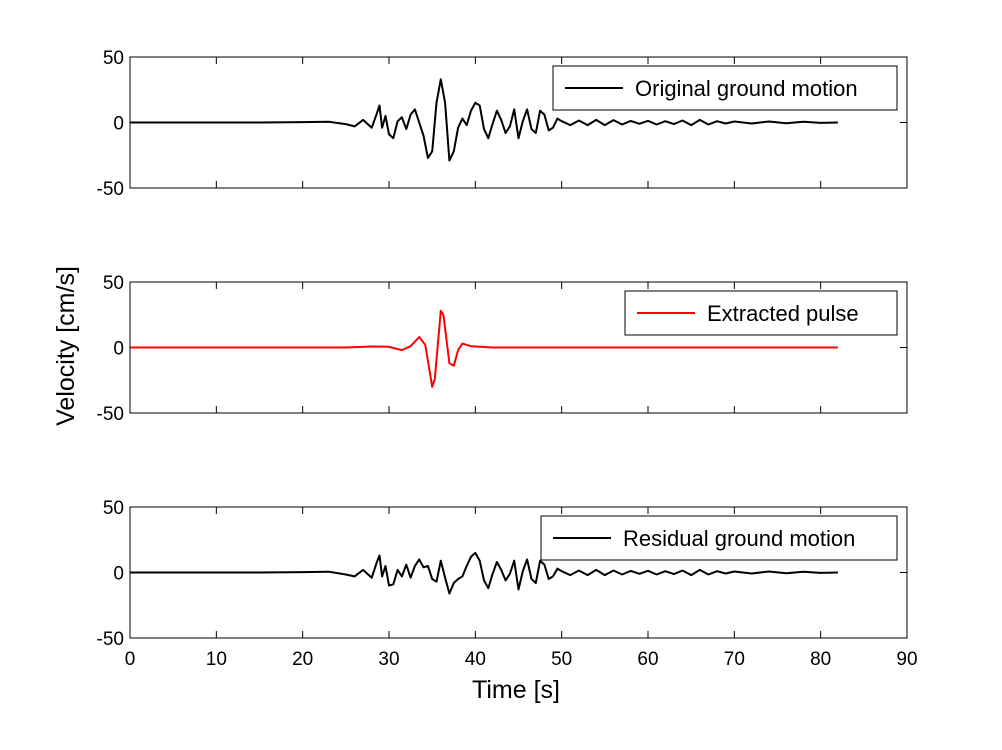 The image size is (1002, 750). What do you see at coordinates (783, 313) in the screenshot?
I see `legend-label: Extracted pulse` at bounding box center [783, 313].